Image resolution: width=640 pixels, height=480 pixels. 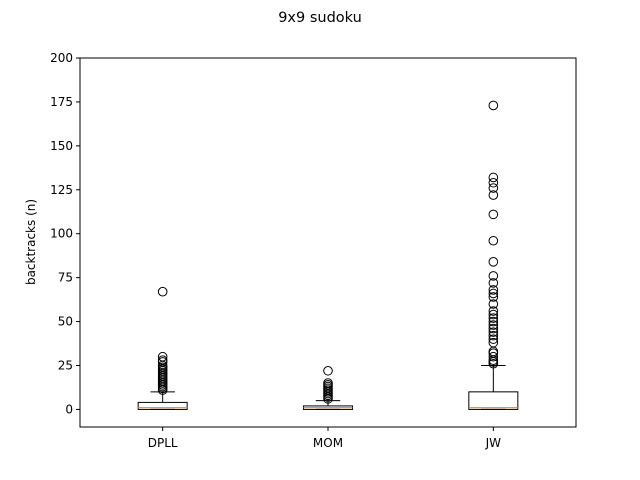 I want to click on y-tick-label: 0, so click(x=69, y=409).